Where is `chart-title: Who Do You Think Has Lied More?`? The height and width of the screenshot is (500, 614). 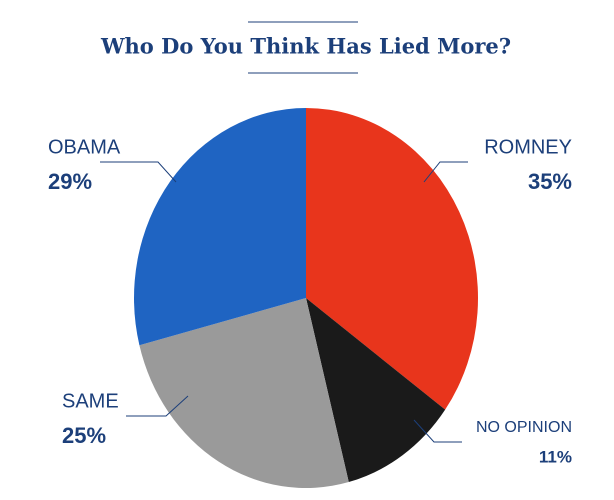
chart-title: Who Do You Think Has Lied More? is located at coordinates (305, 46).